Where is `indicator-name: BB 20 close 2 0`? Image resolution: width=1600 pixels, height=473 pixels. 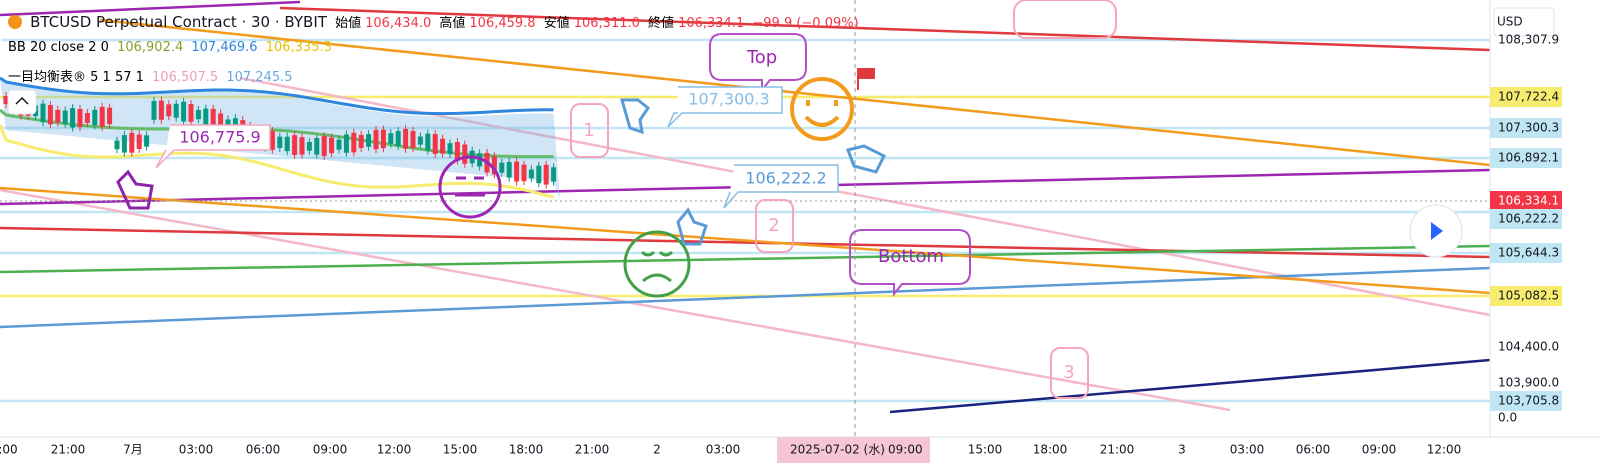
indicator-name: BB 20 close 2 0 is located at coordinates (58, 47).